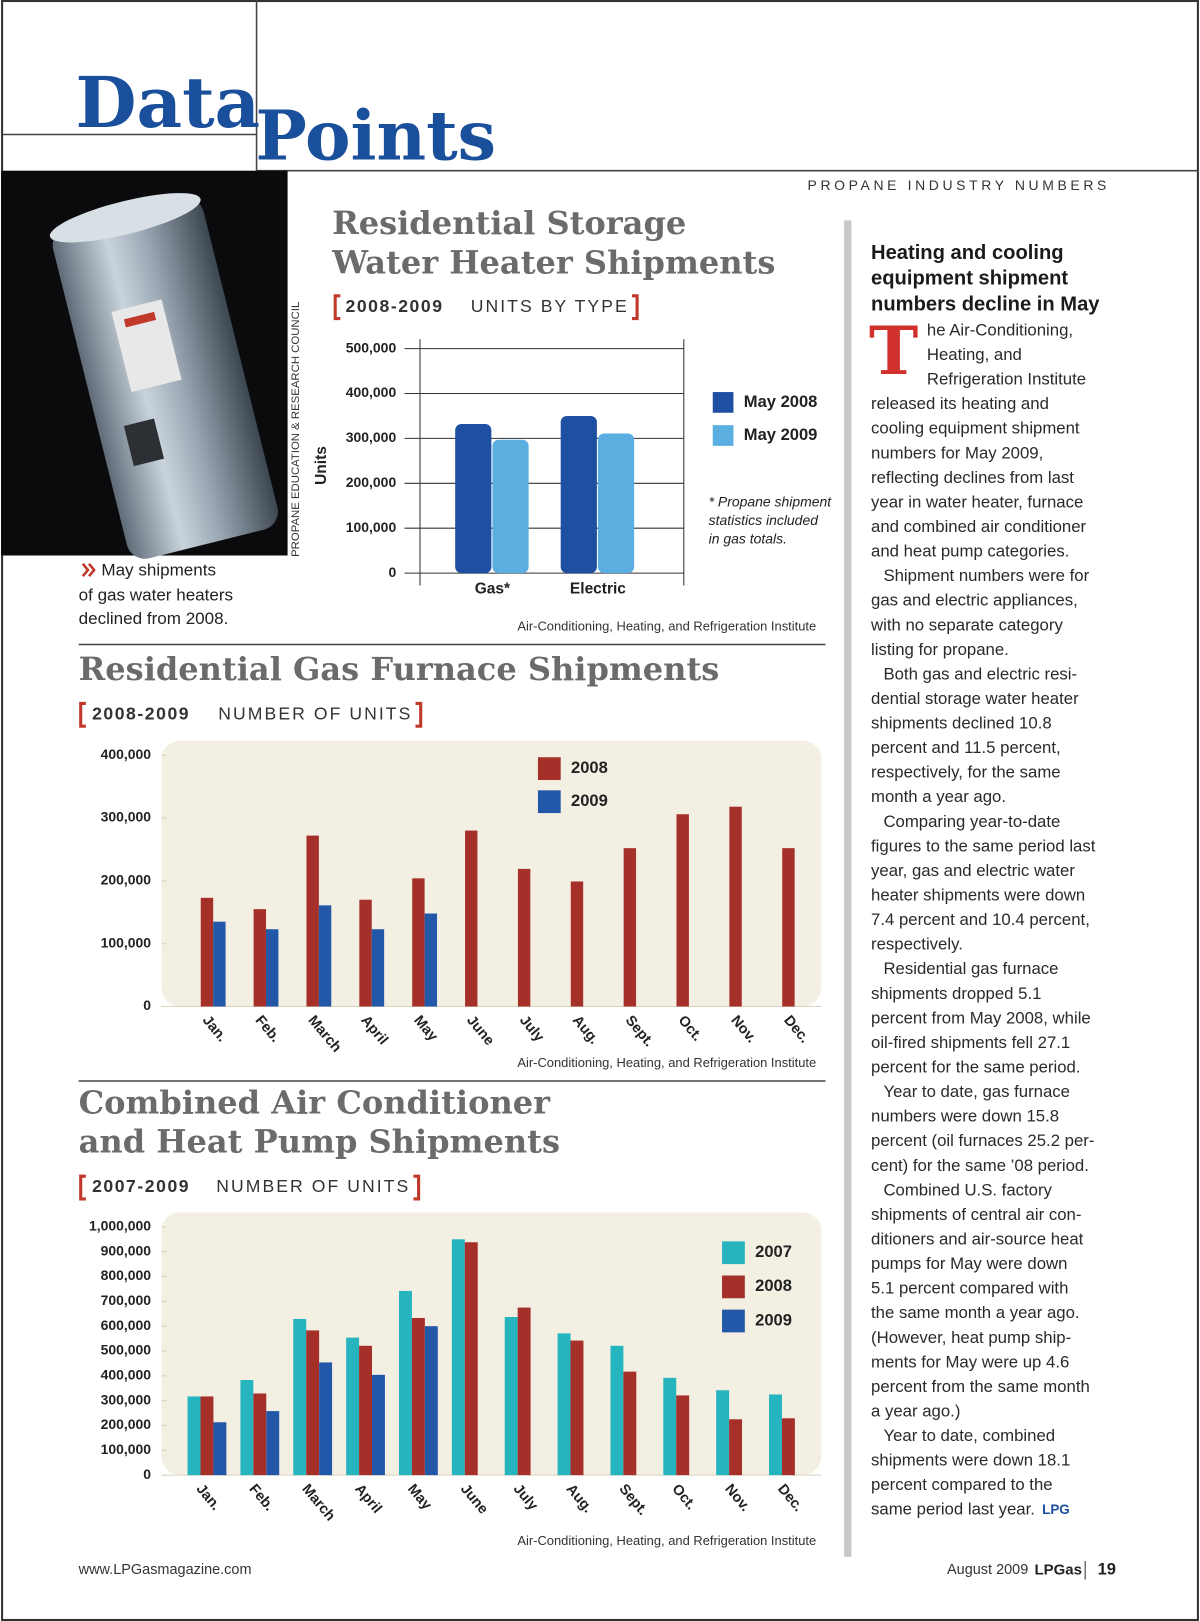  Describe the element at coordinates (915, 1410) in the screenshot. I see `body-line: a year ago.)` at that location.